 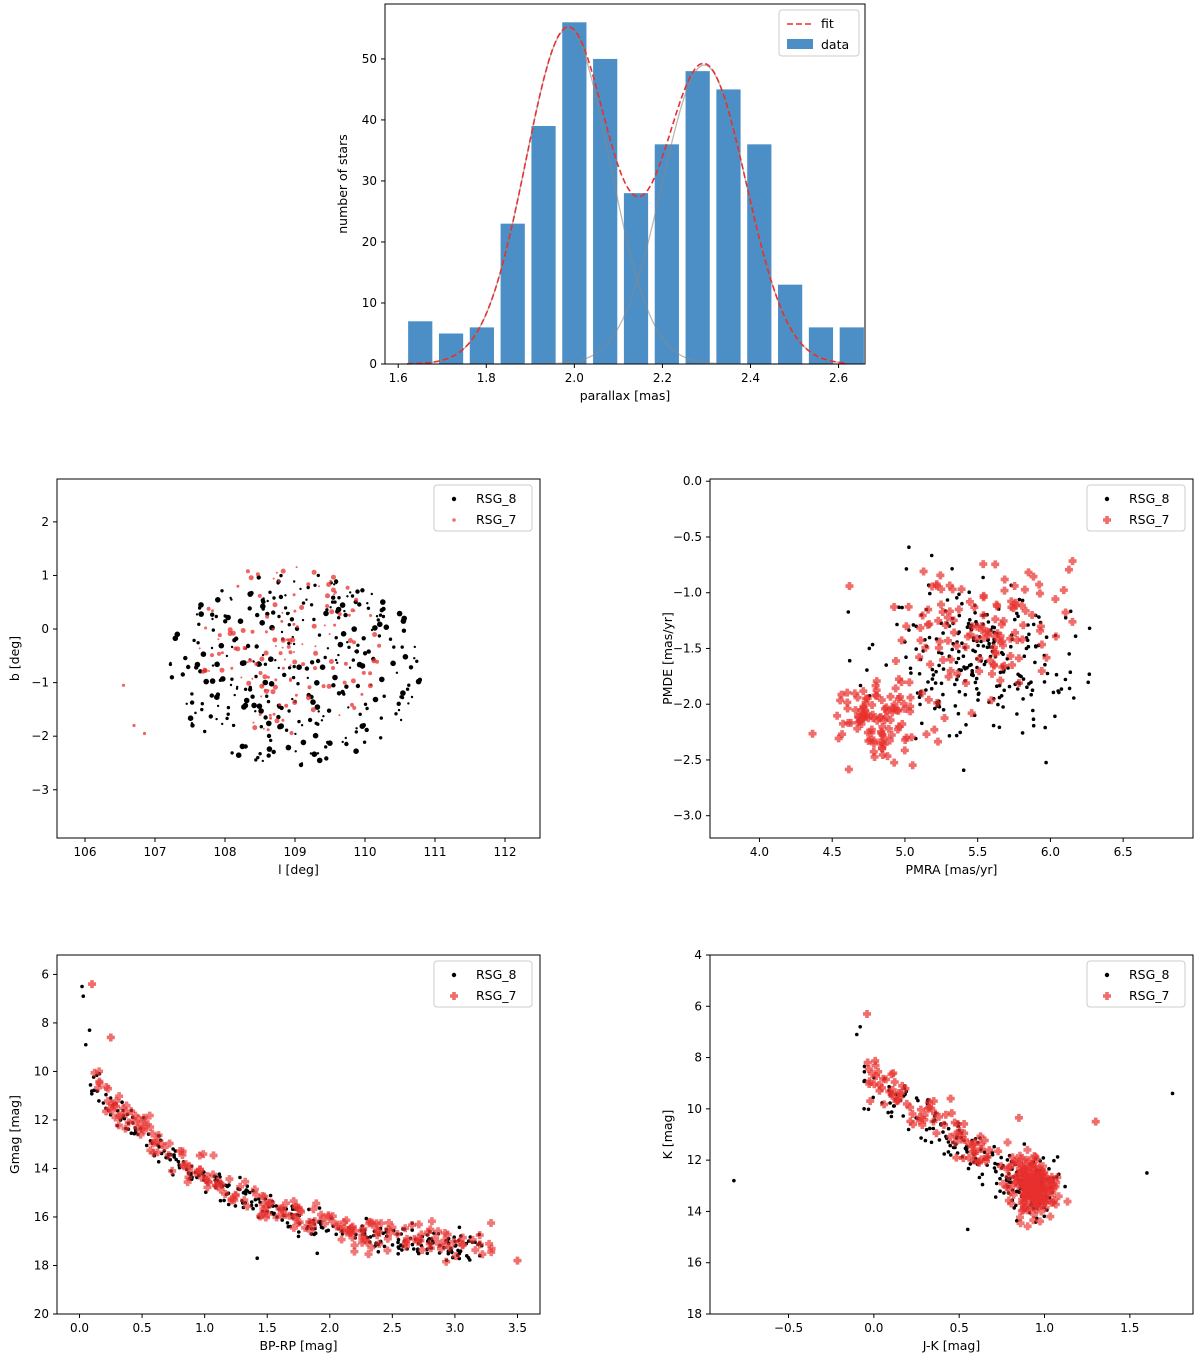 I want to click on cmd2-axes-frame, so click(x=951, y=1134).